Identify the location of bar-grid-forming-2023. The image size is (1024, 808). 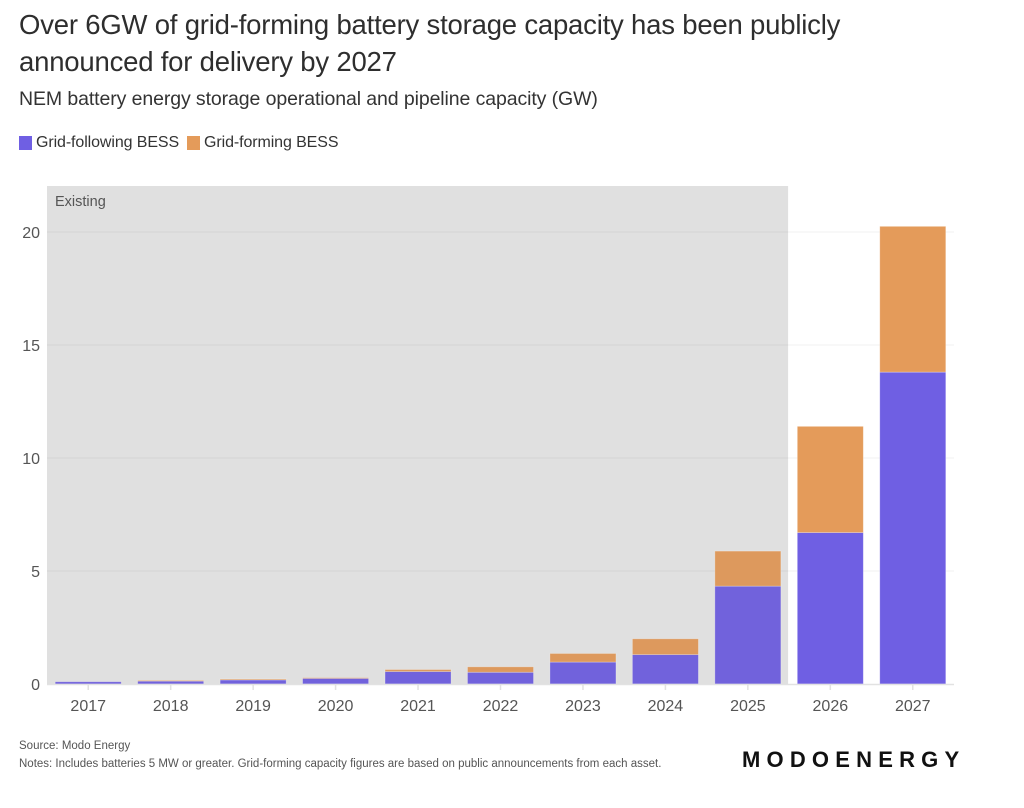
(583, 658).